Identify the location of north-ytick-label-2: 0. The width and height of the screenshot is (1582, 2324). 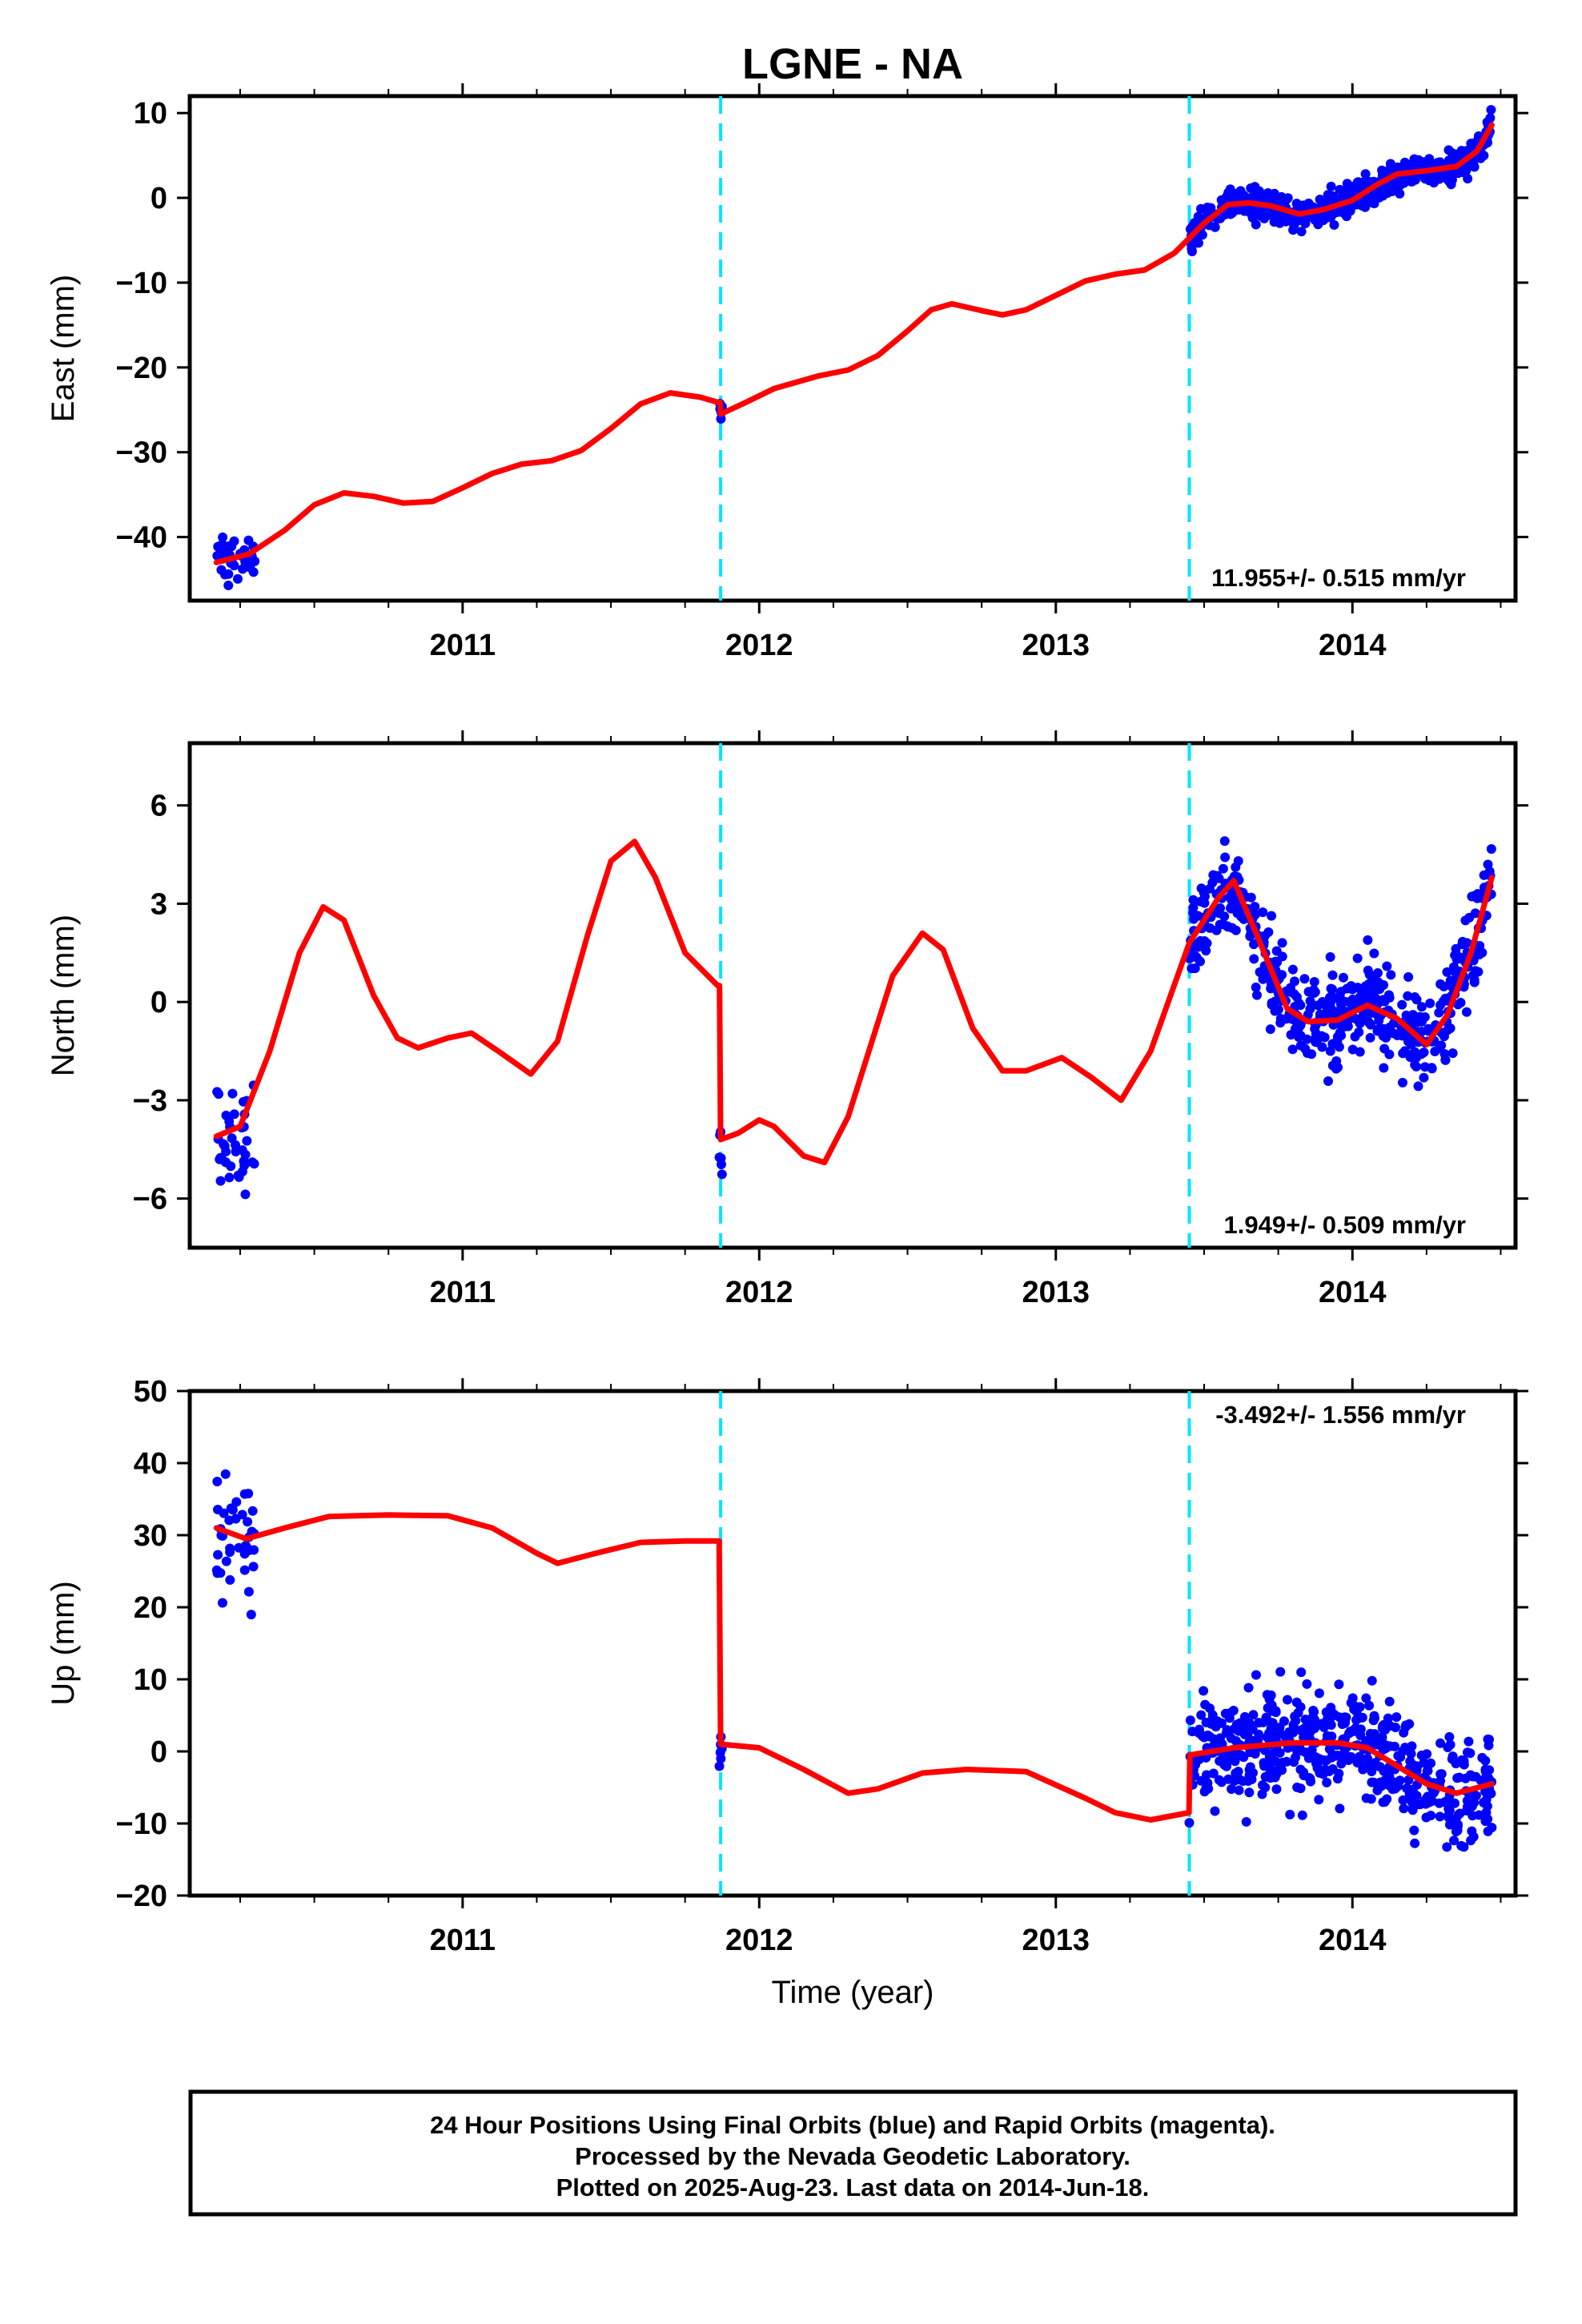
(159, 1002).